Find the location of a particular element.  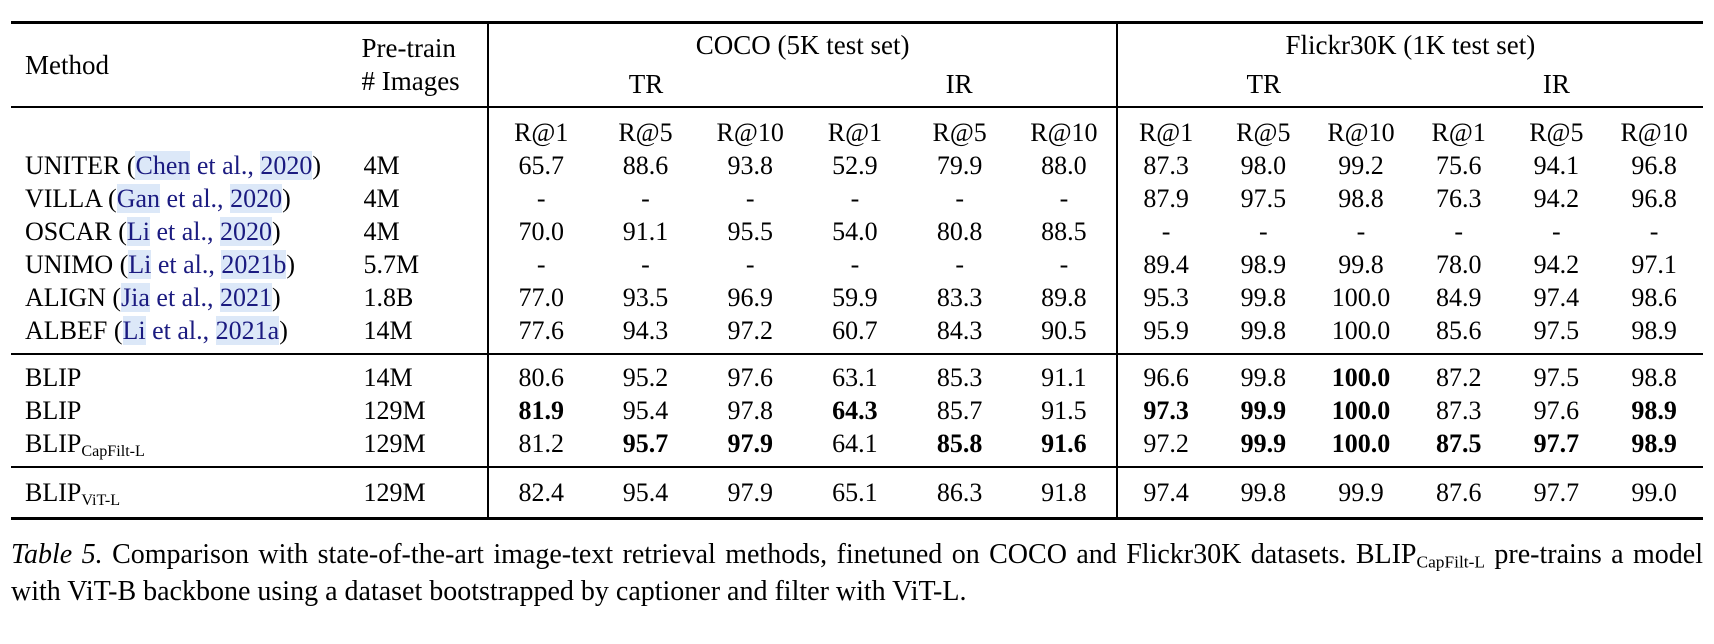

metric-value: 91.6 is located at coordinates (1064, 443).